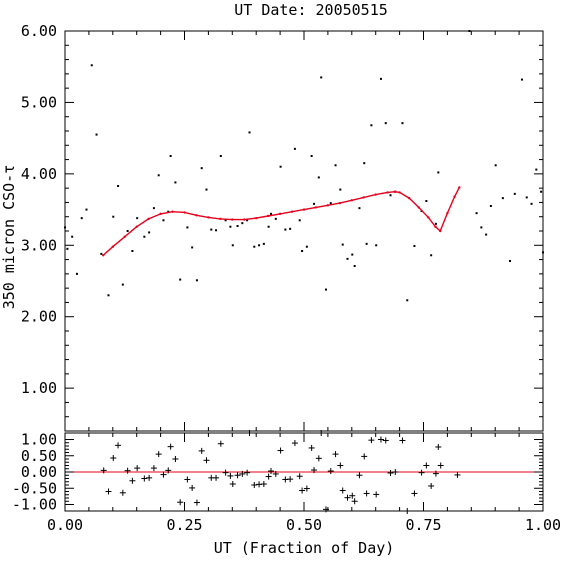 The image size is (574, 574). Describe the element at coordinates (34, 488) in the screenshot. I see `res-tick-label: -0.50` at that location.